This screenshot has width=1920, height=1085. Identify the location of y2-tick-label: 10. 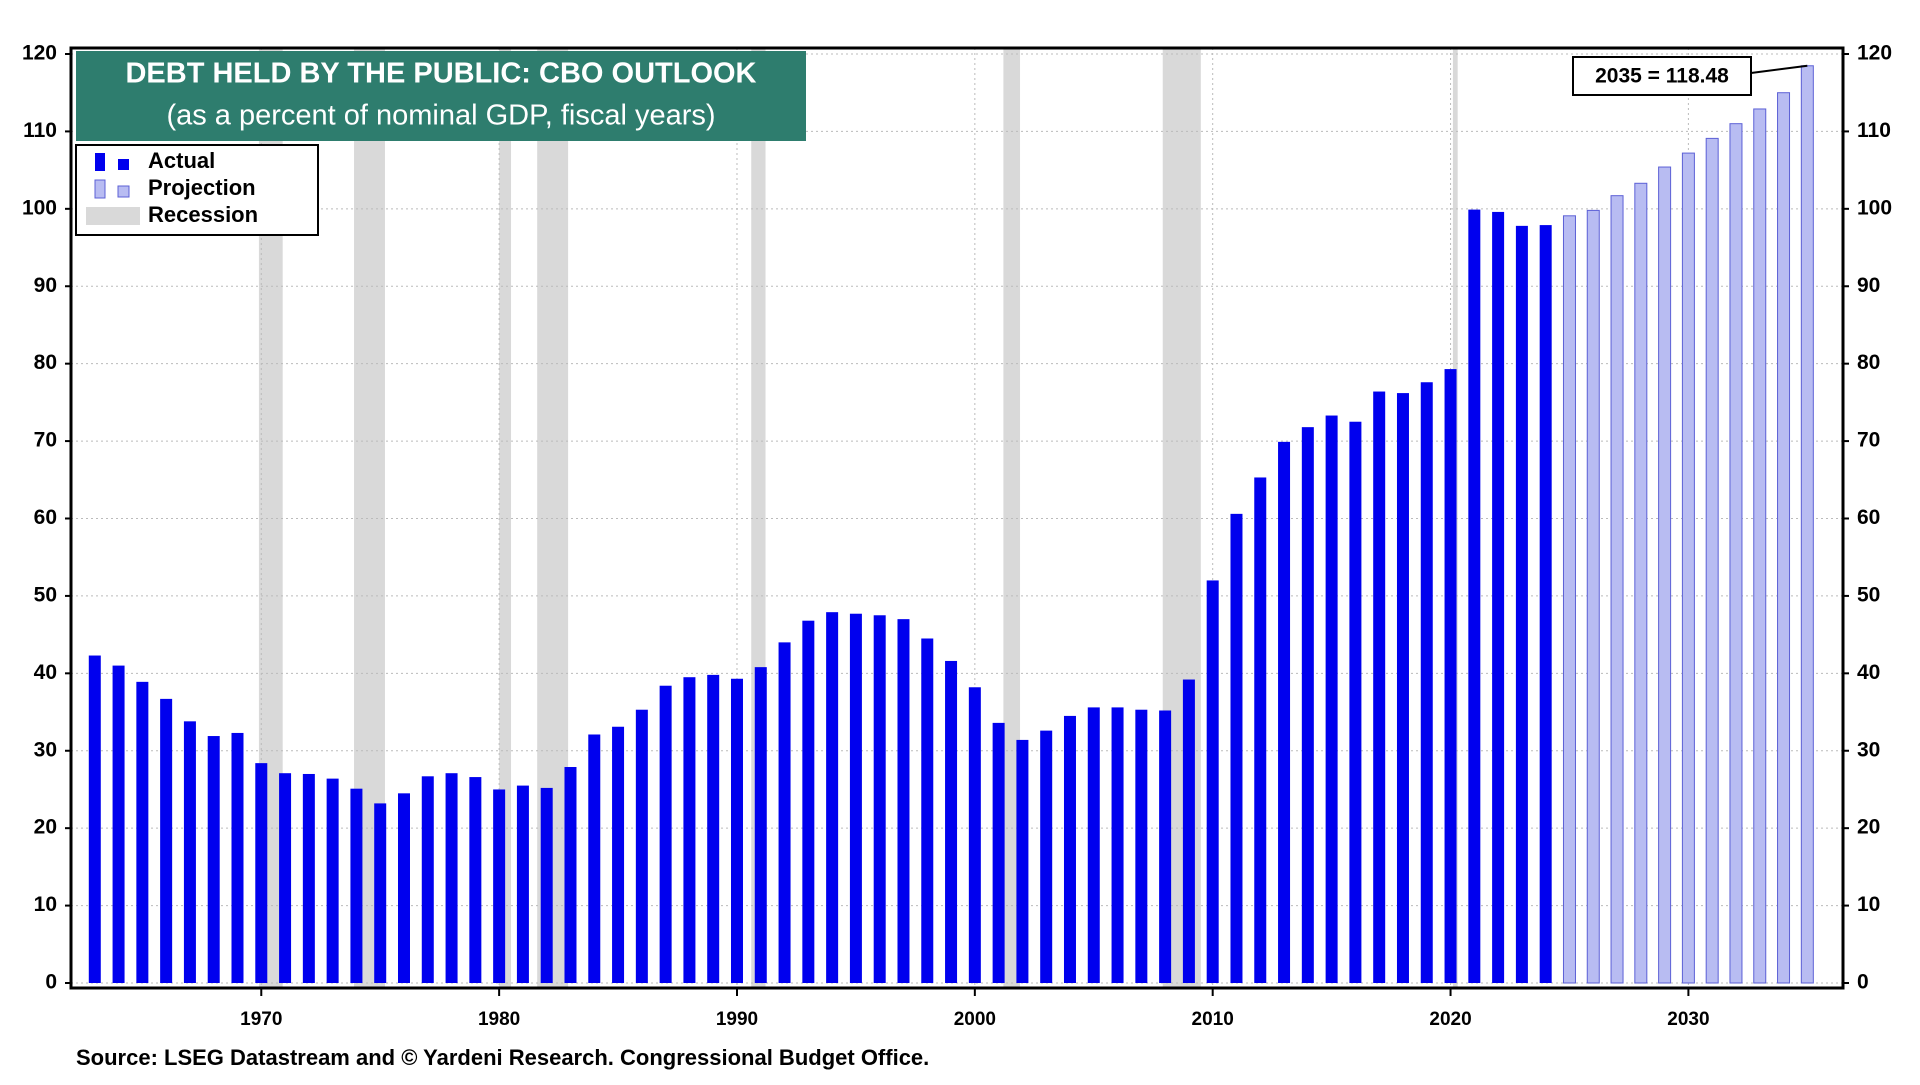
(1868, 904).